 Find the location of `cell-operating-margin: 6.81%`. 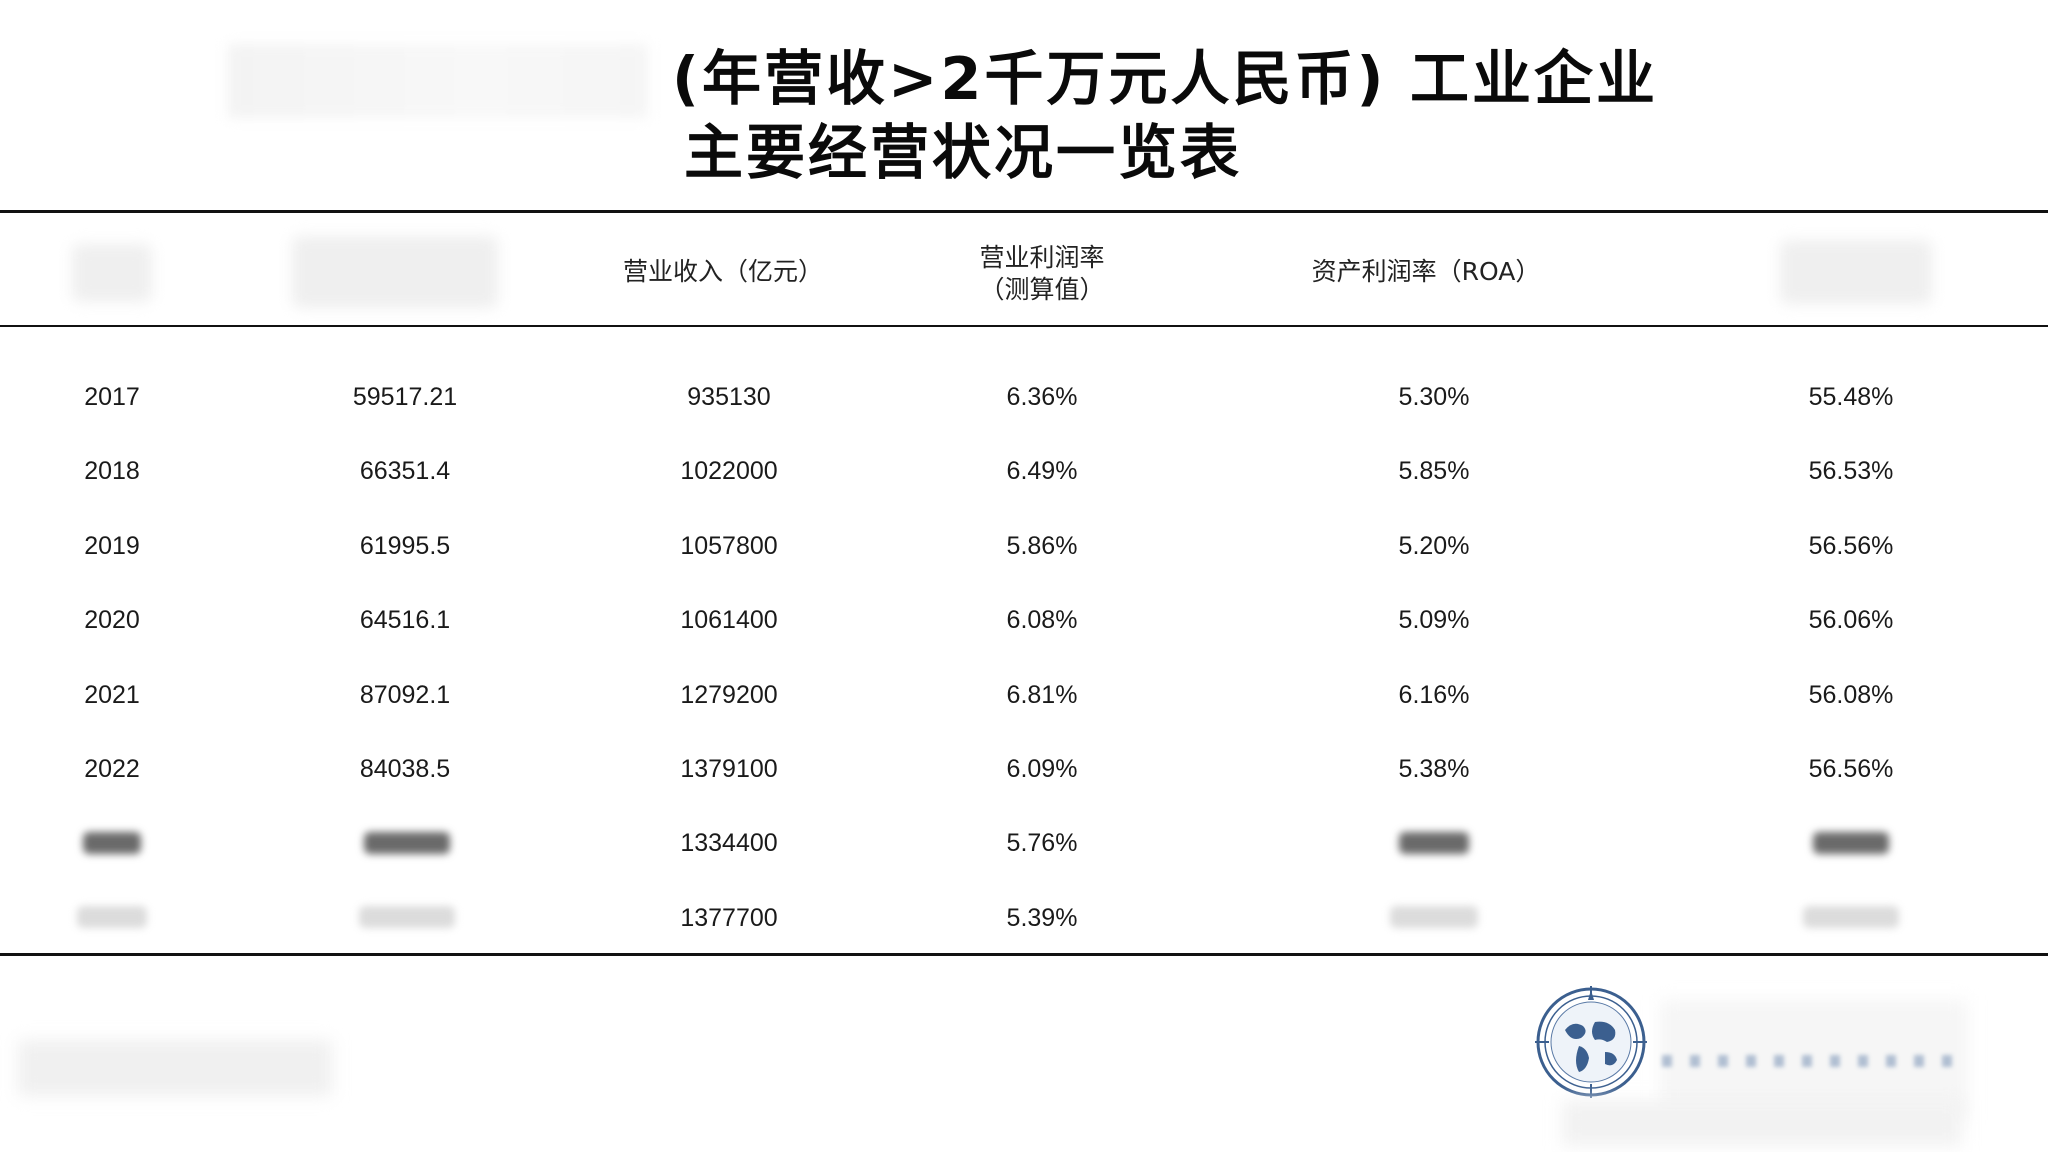

cell-operating-margin: 6.81% is located at coordinates (1042, 695).